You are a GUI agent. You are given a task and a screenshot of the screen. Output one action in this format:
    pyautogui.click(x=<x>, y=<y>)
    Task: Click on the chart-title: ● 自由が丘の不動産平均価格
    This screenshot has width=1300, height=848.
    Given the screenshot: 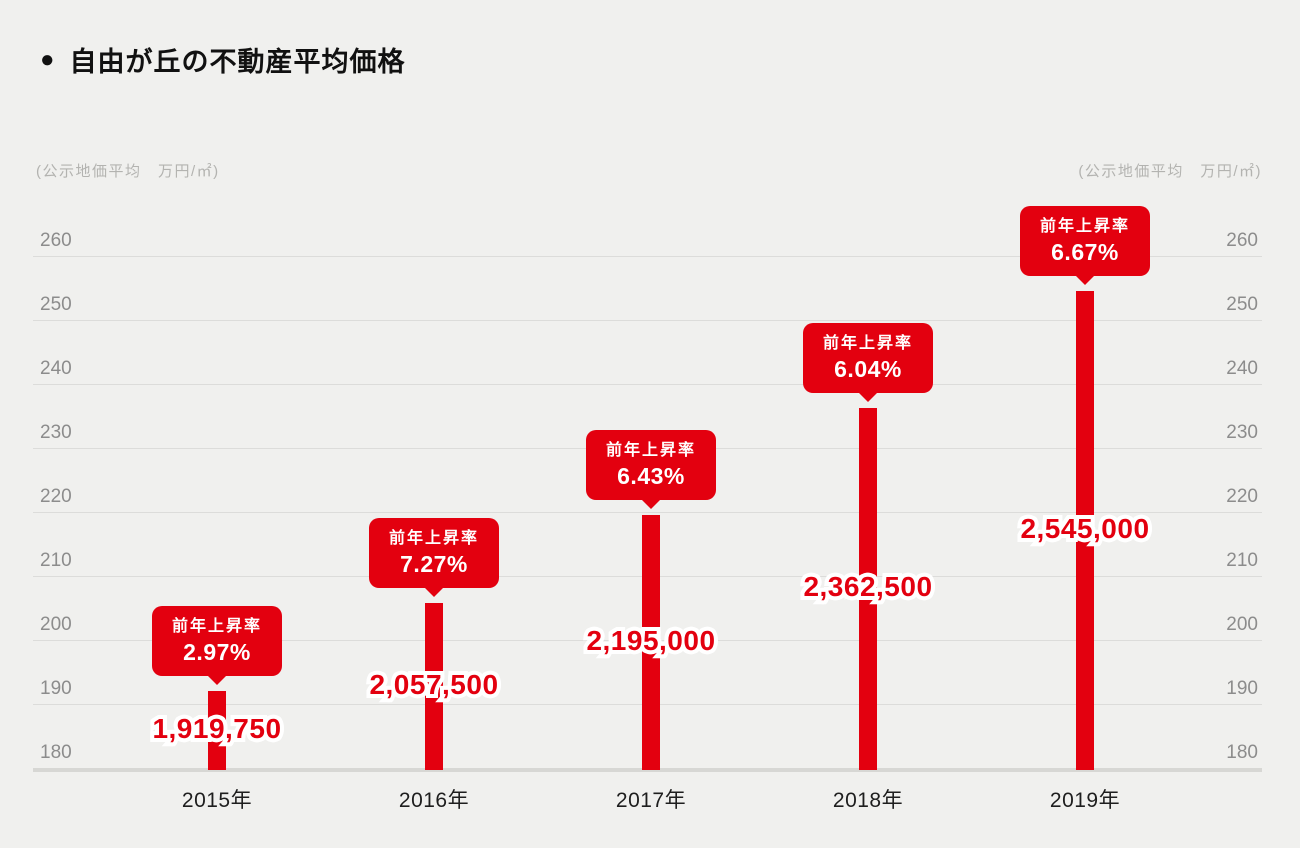 What is the action you would take?
    pyautogui.click(x=223, y=59)
    